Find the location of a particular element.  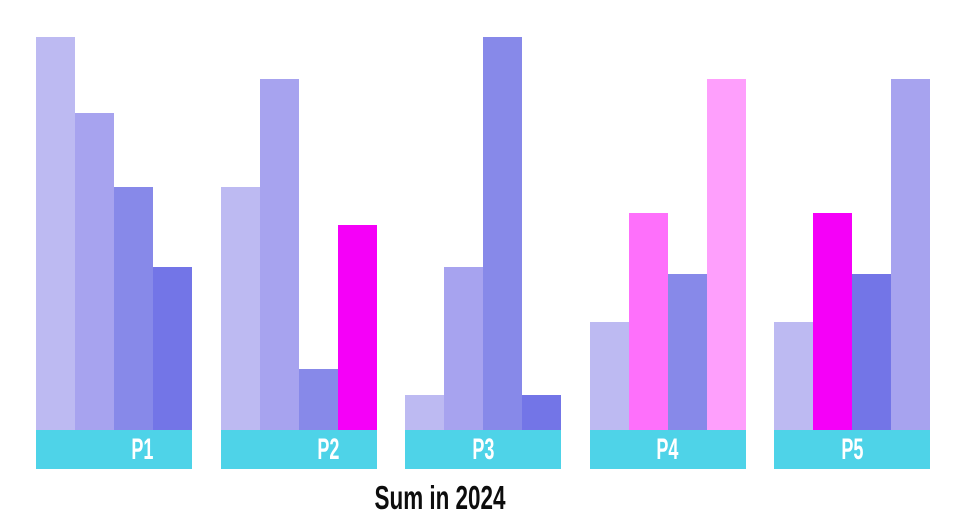

bar-group-p1: P1 is located at coordinates (114, 234).